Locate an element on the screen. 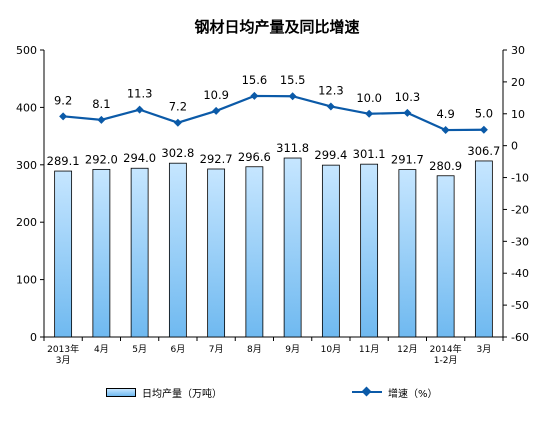 This screenshot has width=554, height=432. legend-bar-item: 日均产量（万吨） is located at coordinates (164, 392).